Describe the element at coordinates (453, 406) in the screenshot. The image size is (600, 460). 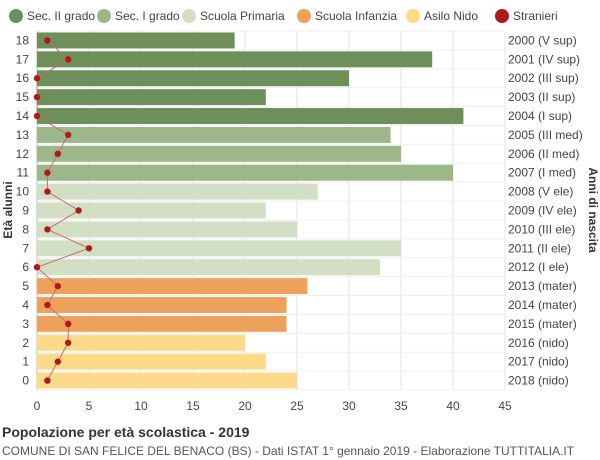
I see `x-tick-label: 40` at that location.